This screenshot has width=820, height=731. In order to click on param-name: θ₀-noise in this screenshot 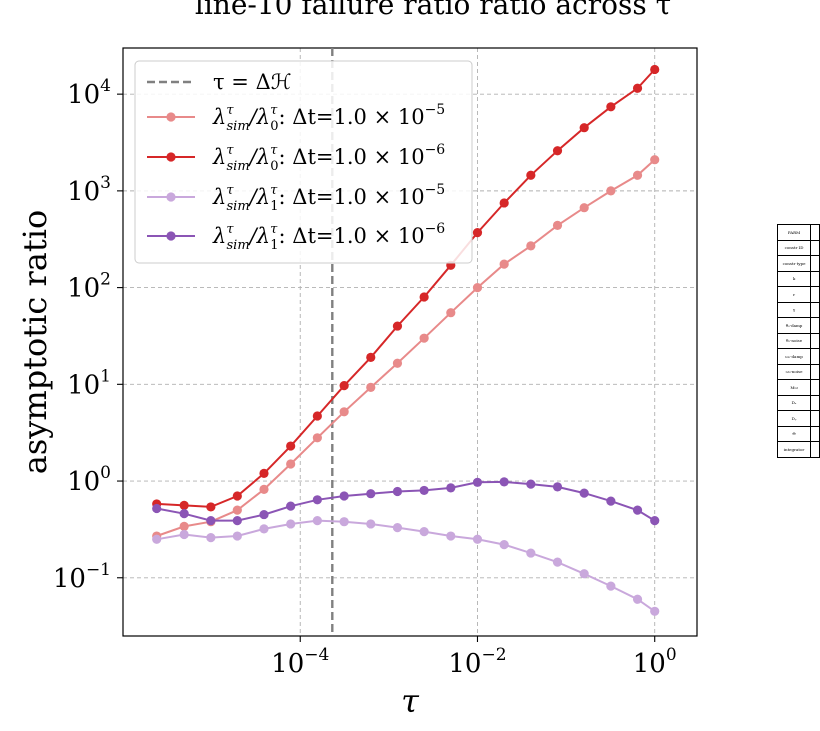, I will do `click(794, 340)`.